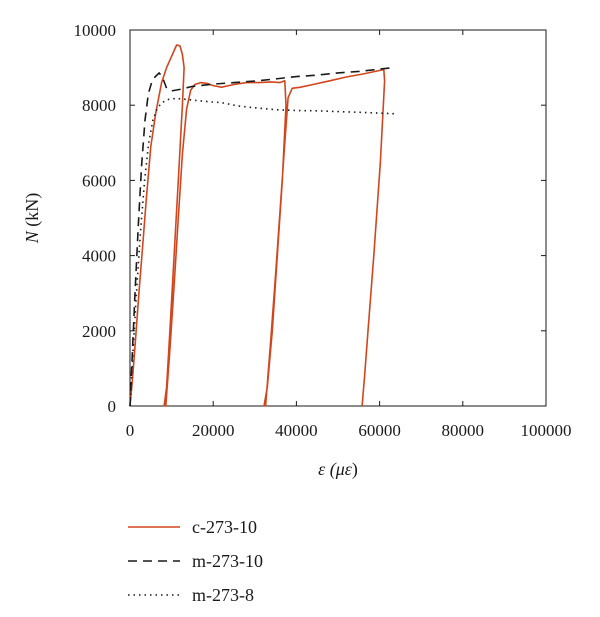  What do you see at coordinates (154, 595) in the screenshot?
I see `legend-swatch-dotted` at bounding box center [154, 595].